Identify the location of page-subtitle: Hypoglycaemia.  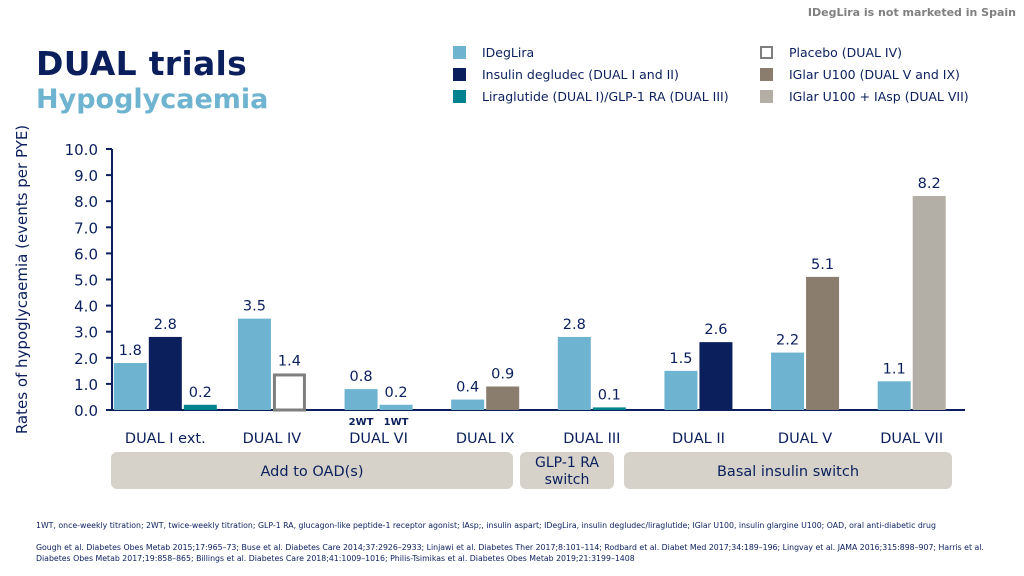
(152, 99).